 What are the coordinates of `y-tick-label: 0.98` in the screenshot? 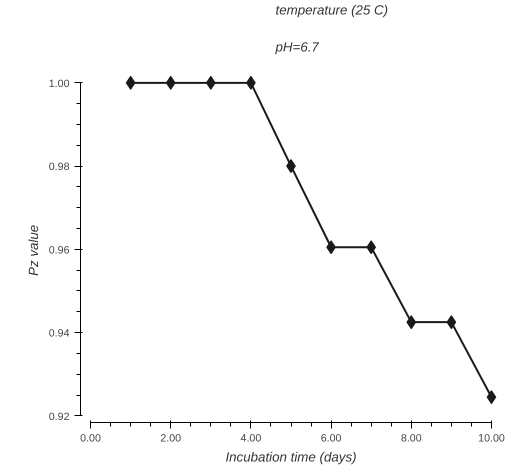 It's located at (59, 167).